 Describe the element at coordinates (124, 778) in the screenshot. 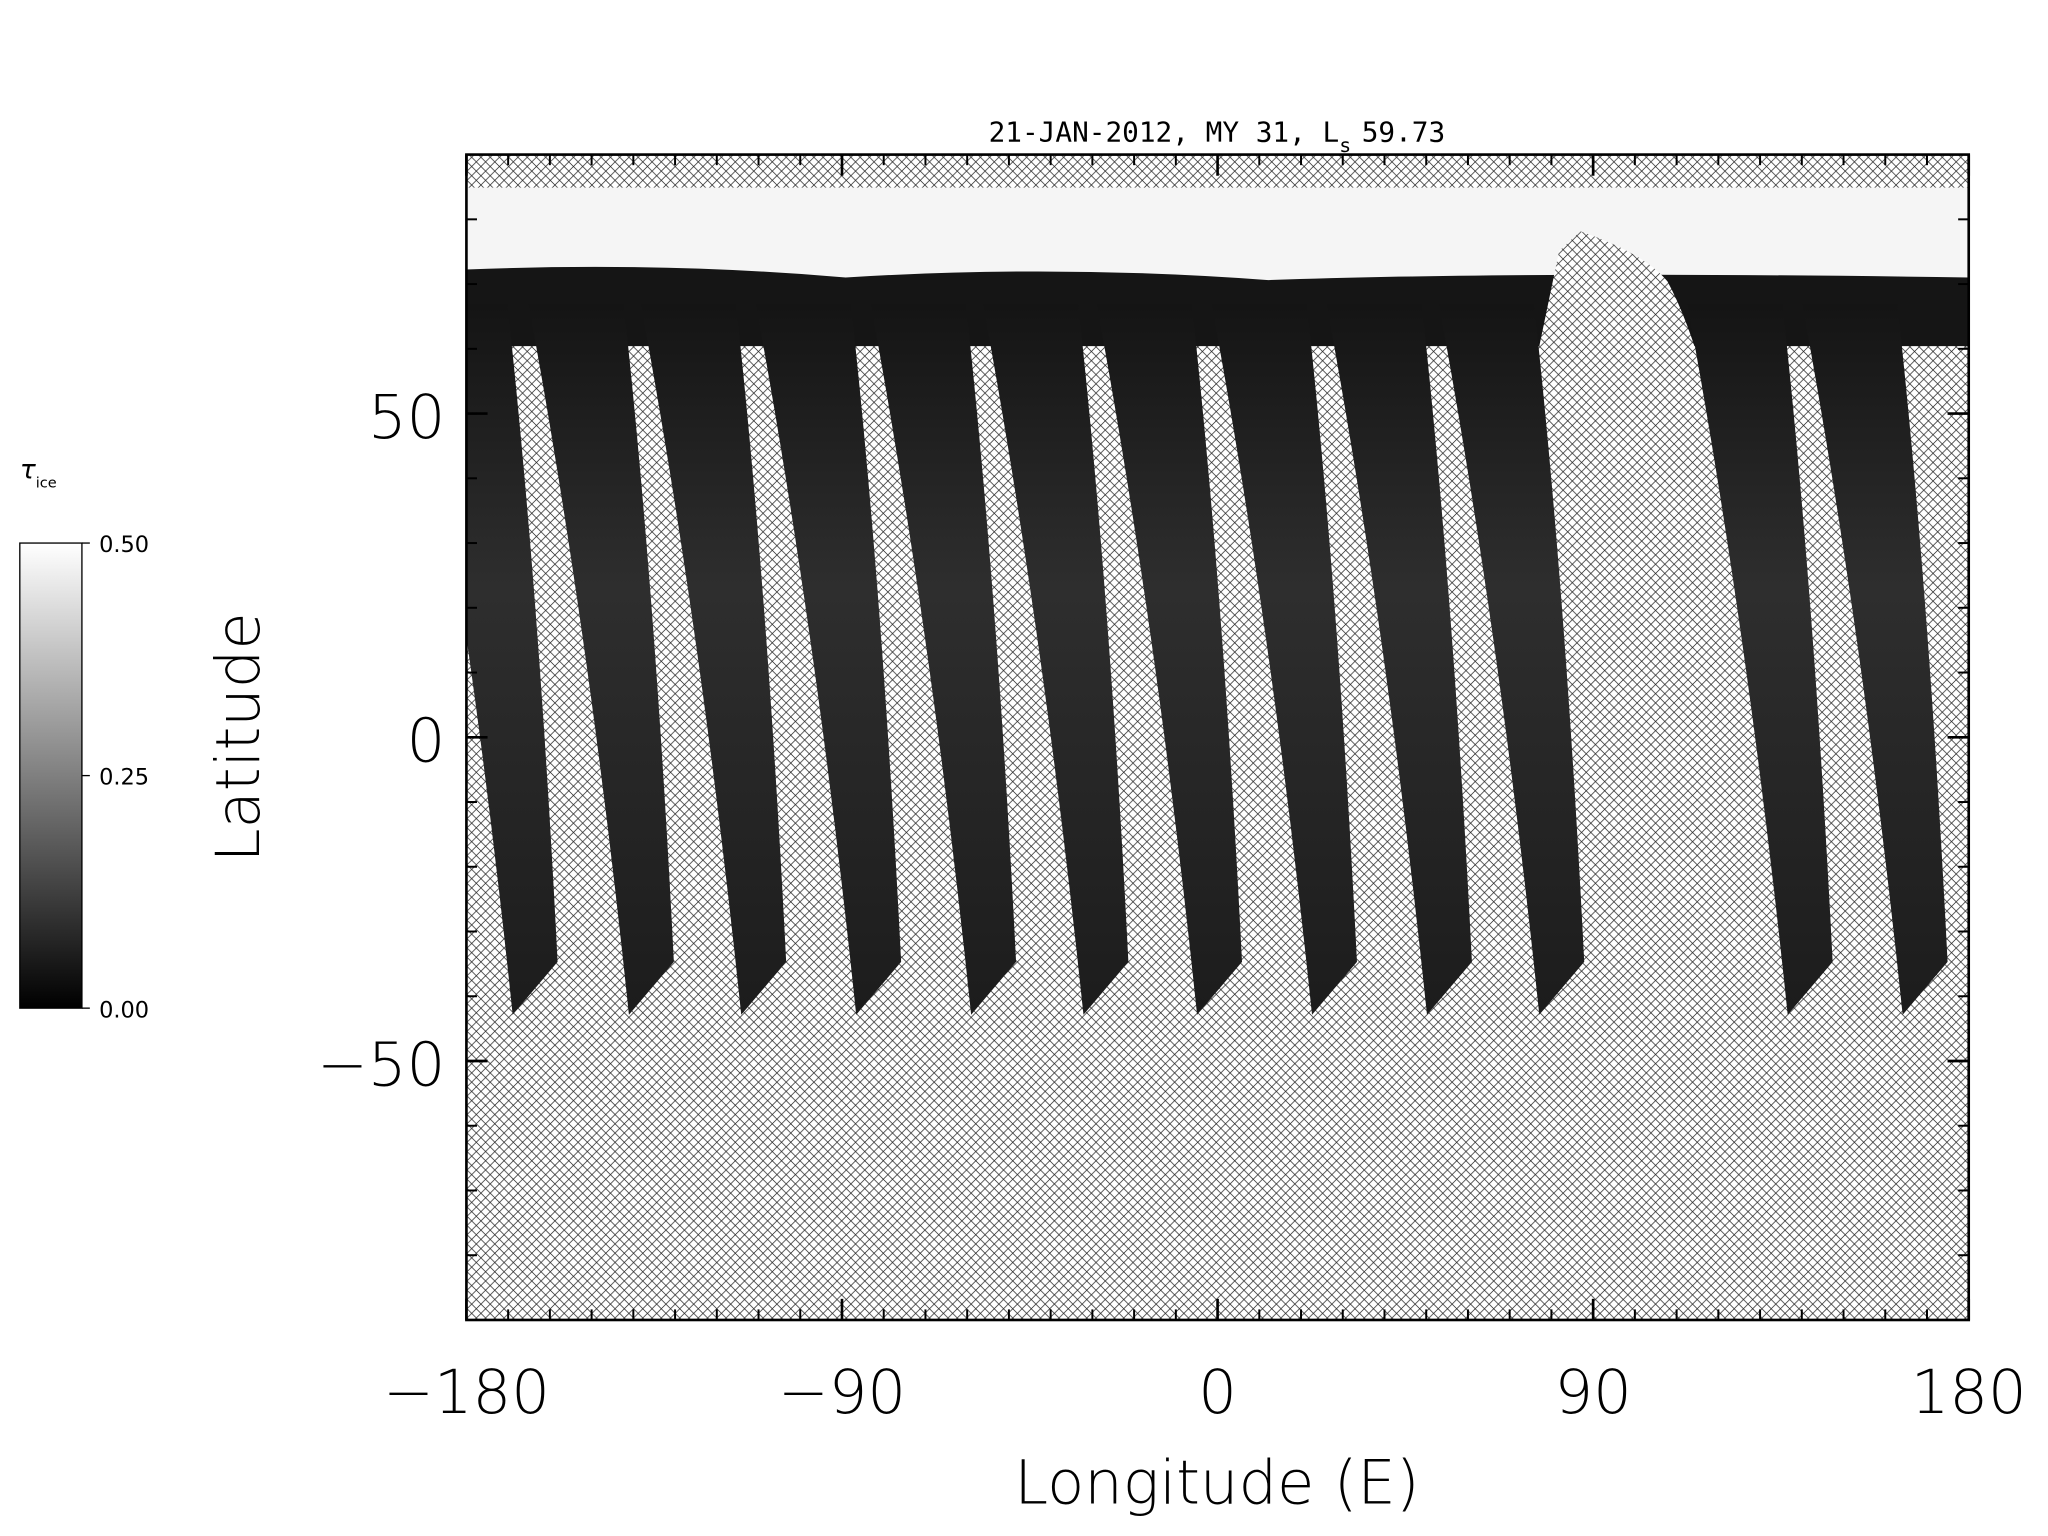

I see `colorbar-tick-label: 0.25` at that location.